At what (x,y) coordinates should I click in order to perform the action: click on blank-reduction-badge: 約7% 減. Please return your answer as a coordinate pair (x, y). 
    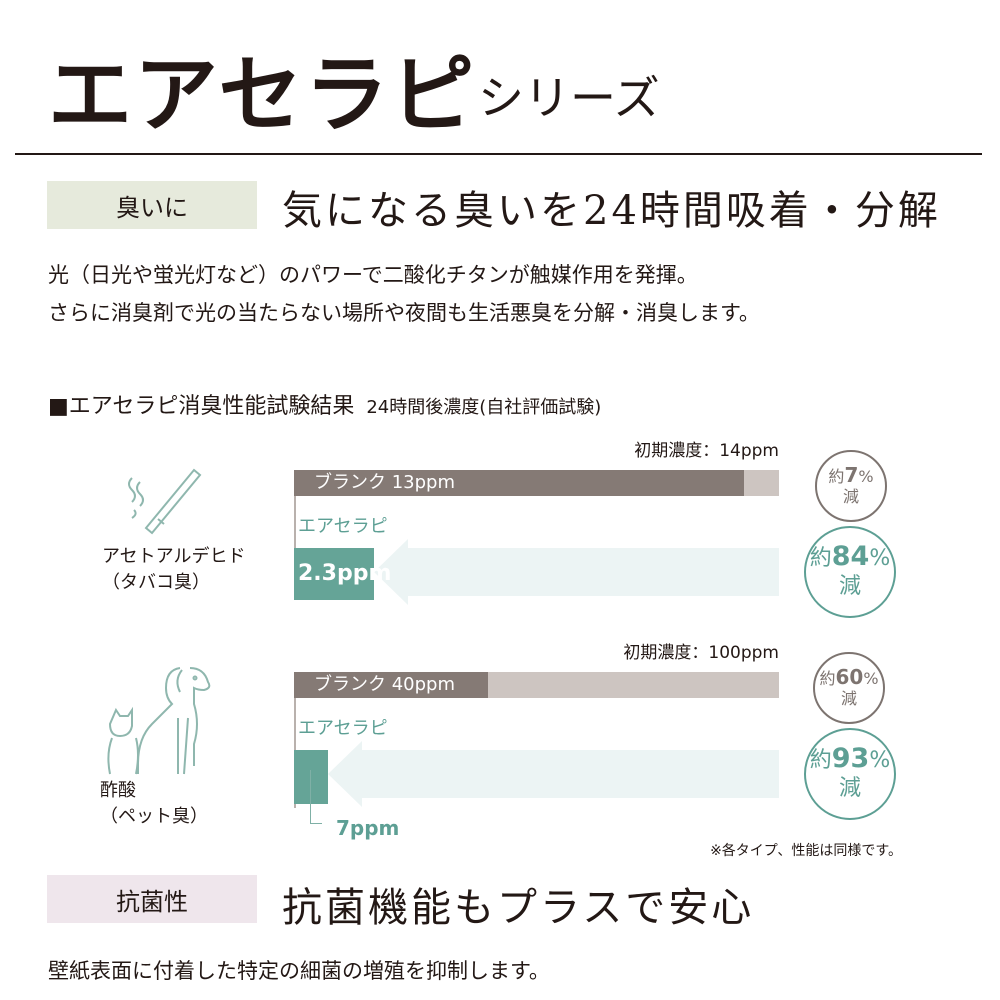
    Looking at the image, I should click on (851, 486).